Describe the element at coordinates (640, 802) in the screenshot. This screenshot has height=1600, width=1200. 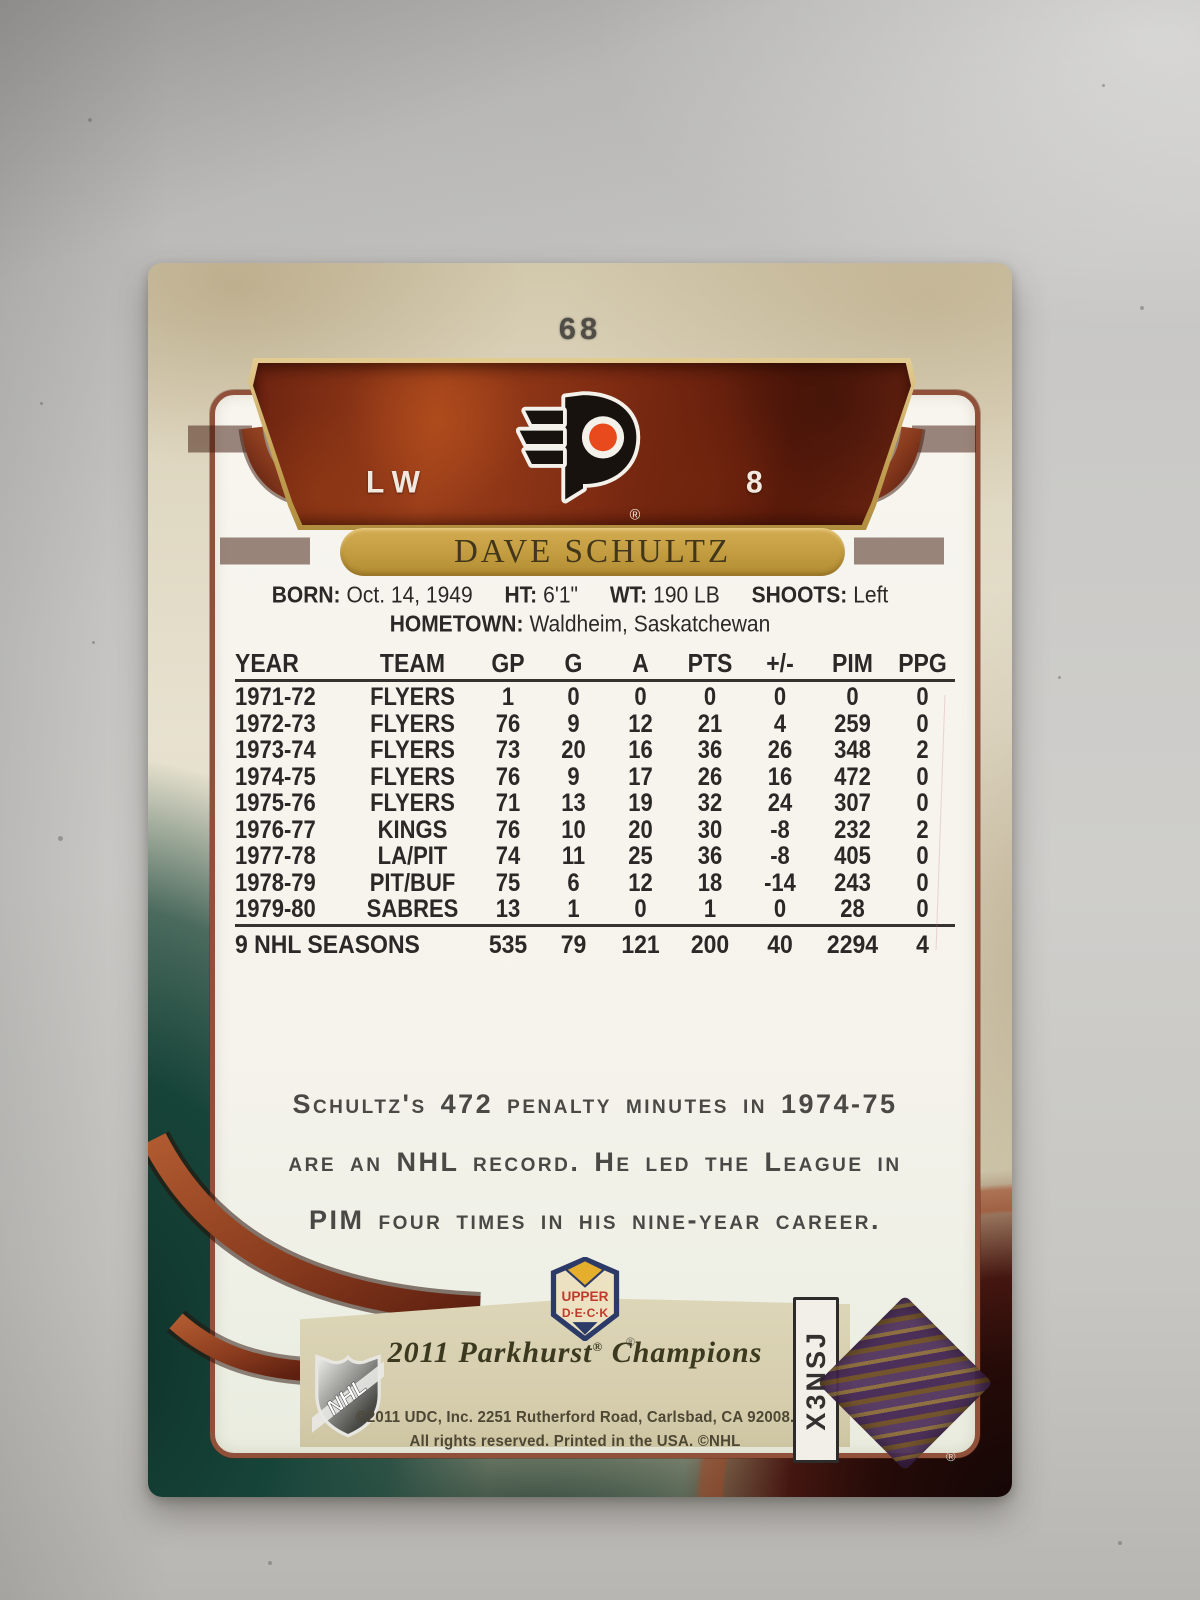
I see `stat-cell: 19` at that location.